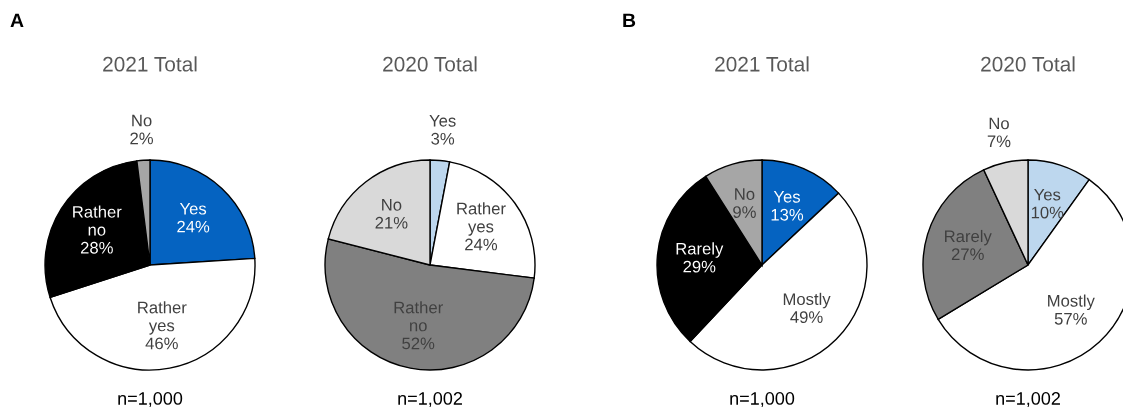  Describe the element at coordinates (418, 343) in the screenshot. I see `data-label: 52%` at that location.